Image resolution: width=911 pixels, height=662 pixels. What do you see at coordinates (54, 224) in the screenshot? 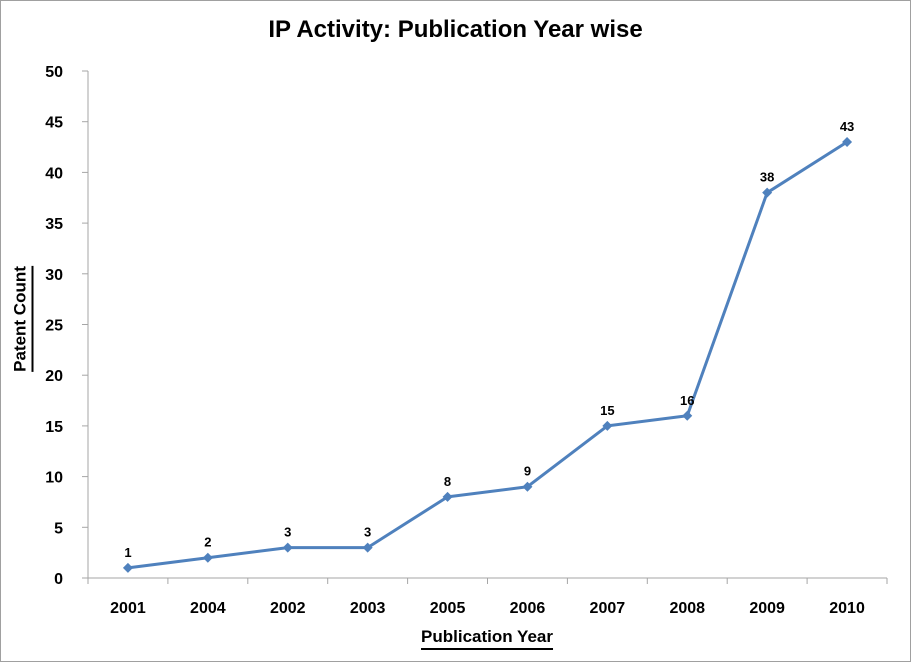
I see `y-tick-label: 35` at bounding box center [54, 224].